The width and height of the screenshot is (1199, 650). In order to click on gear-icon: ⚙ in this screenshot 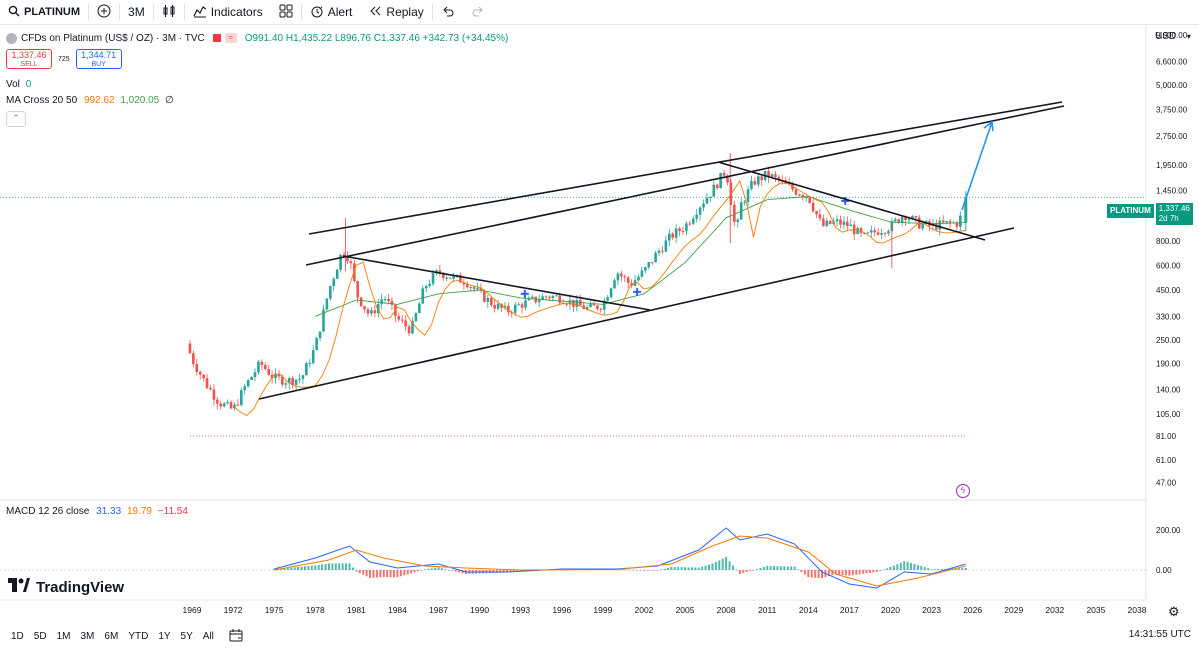, I will do `click(1174, 611)`.